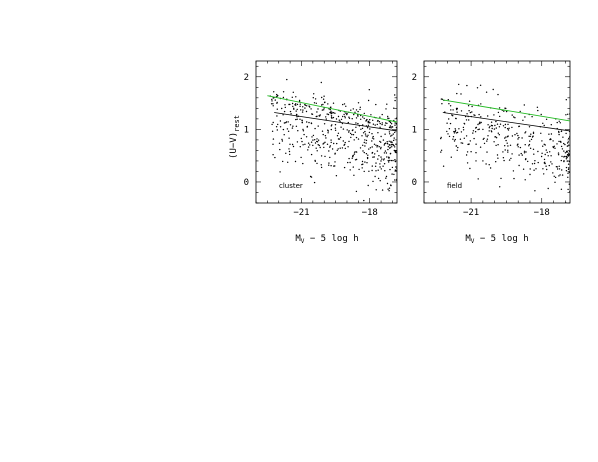  I want to click on green-fit-line, so click(332, 109).